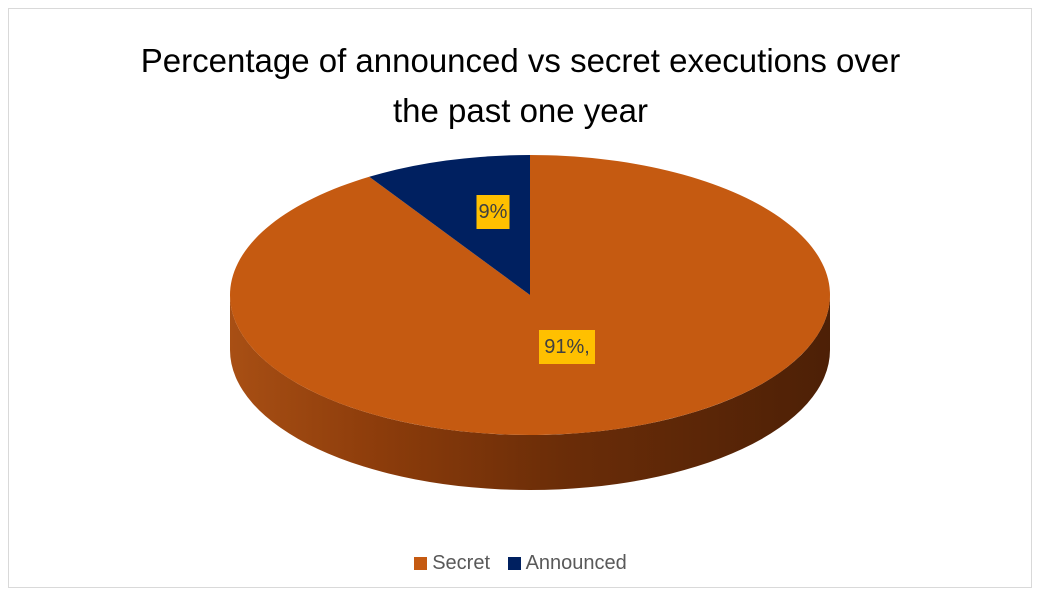 Image resolution: width=1041 pixels, height=596 pixels. I want to click on chart-title-line-2: the past one year, so click(520, 110).